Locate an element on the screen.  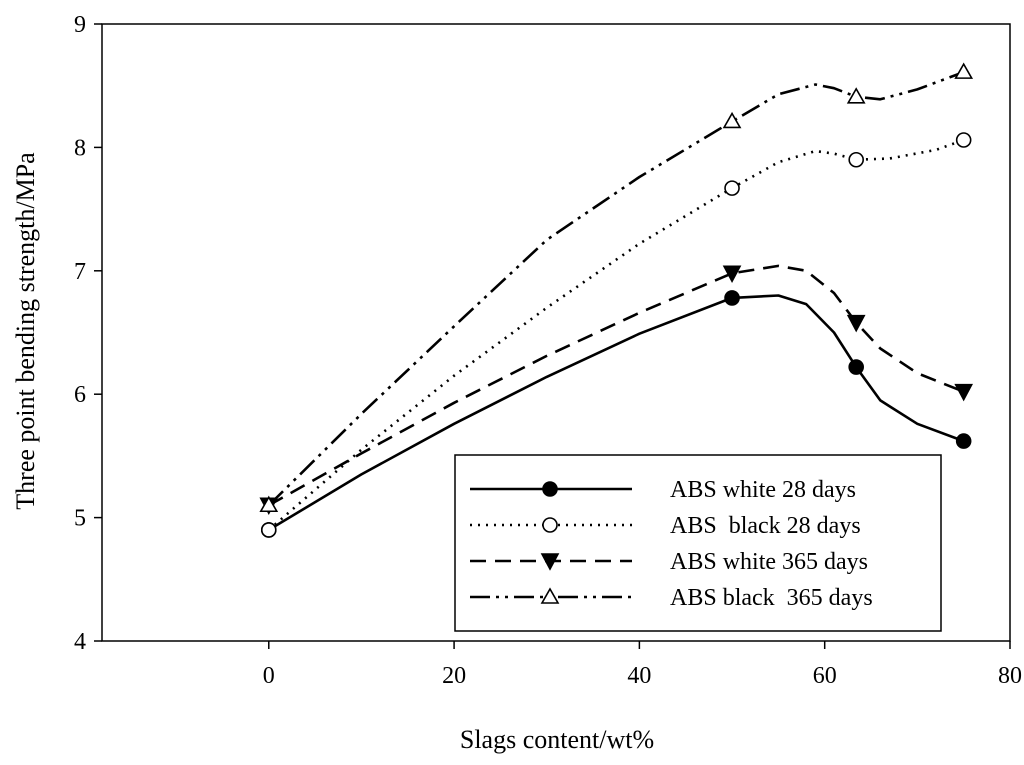
legend-box is located at coordinates (698, 543).